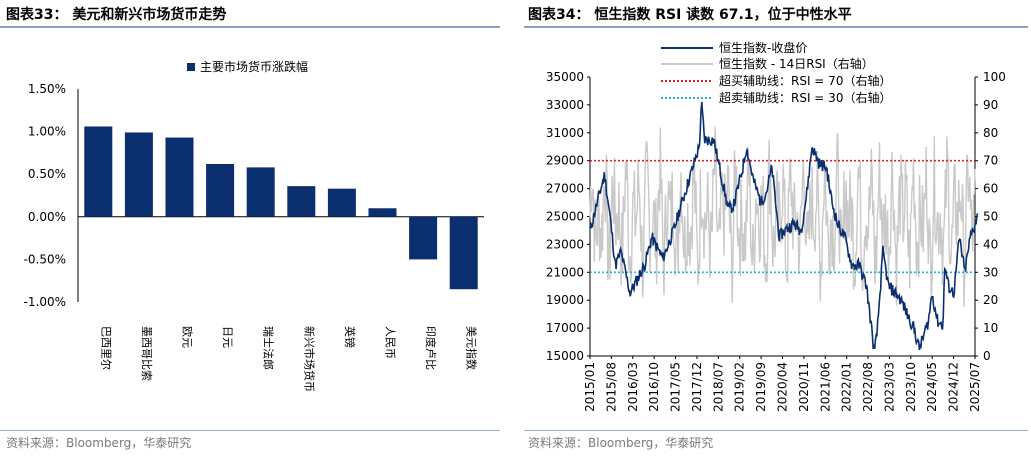  Describe the element at coordinates (868, 387) in the screenshot. I see `x-tick-label: 2022/08` at that location.